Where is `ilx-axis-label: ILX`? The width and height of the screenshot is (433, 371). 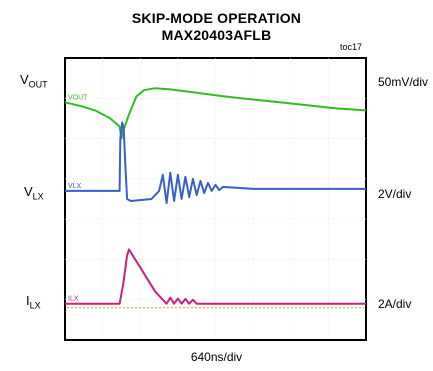 ilx-axis-label: ILX is located at coordinates (33, 302).